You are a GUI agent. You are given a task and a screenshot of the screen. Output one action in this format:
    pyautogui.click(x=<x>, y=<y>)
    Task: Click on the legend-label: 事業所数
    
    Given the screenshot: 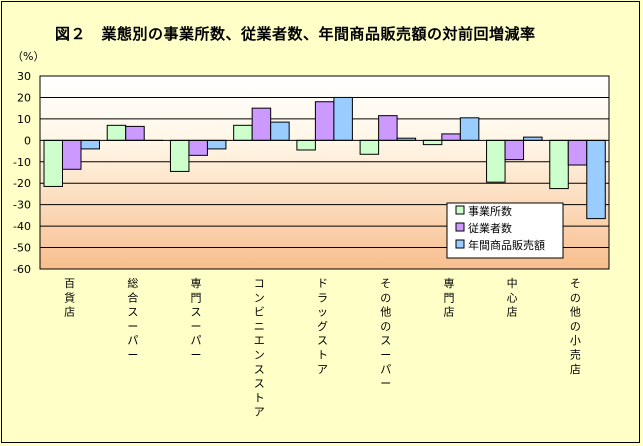 What is the action you would take?
    pyautogui.click(x=490, y=211)
    